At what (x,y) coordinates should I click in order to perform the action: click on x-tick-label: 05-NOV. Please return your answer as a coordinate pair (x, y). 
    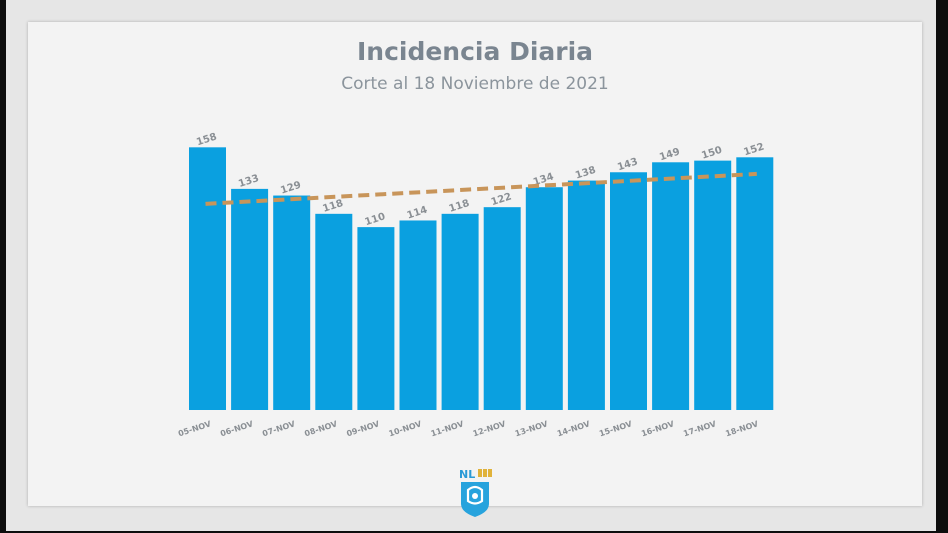
    Looking at the image, I should click on (195, 428).